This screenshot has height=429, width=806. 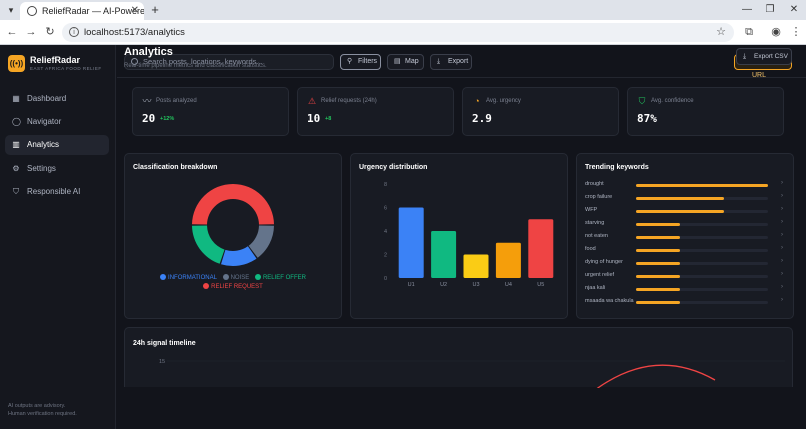 What do you see at coordinates (796, 32) in the screenshot?
I see `menu-icon: ⋮` at bounding box center [796, 32].